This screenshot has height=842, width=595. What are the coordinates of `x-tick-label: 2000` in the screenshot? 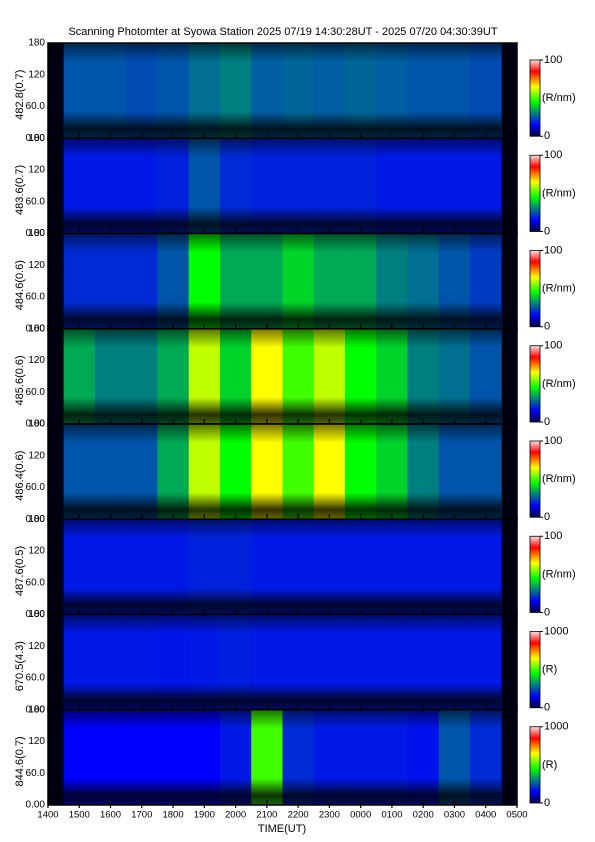 It's located at (235, 815).